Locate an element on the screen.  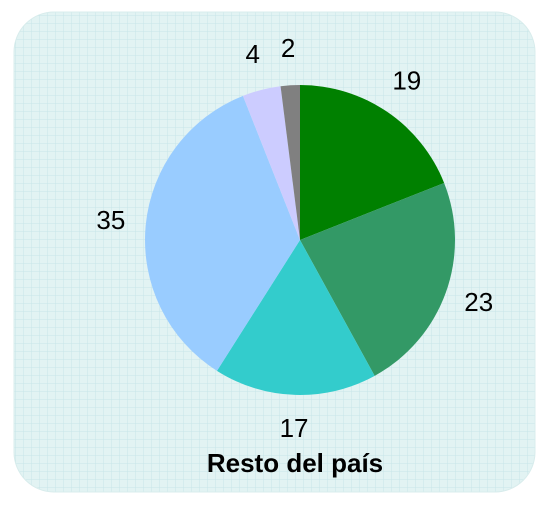
data-label: 23 is located at coordinates (478, 302).